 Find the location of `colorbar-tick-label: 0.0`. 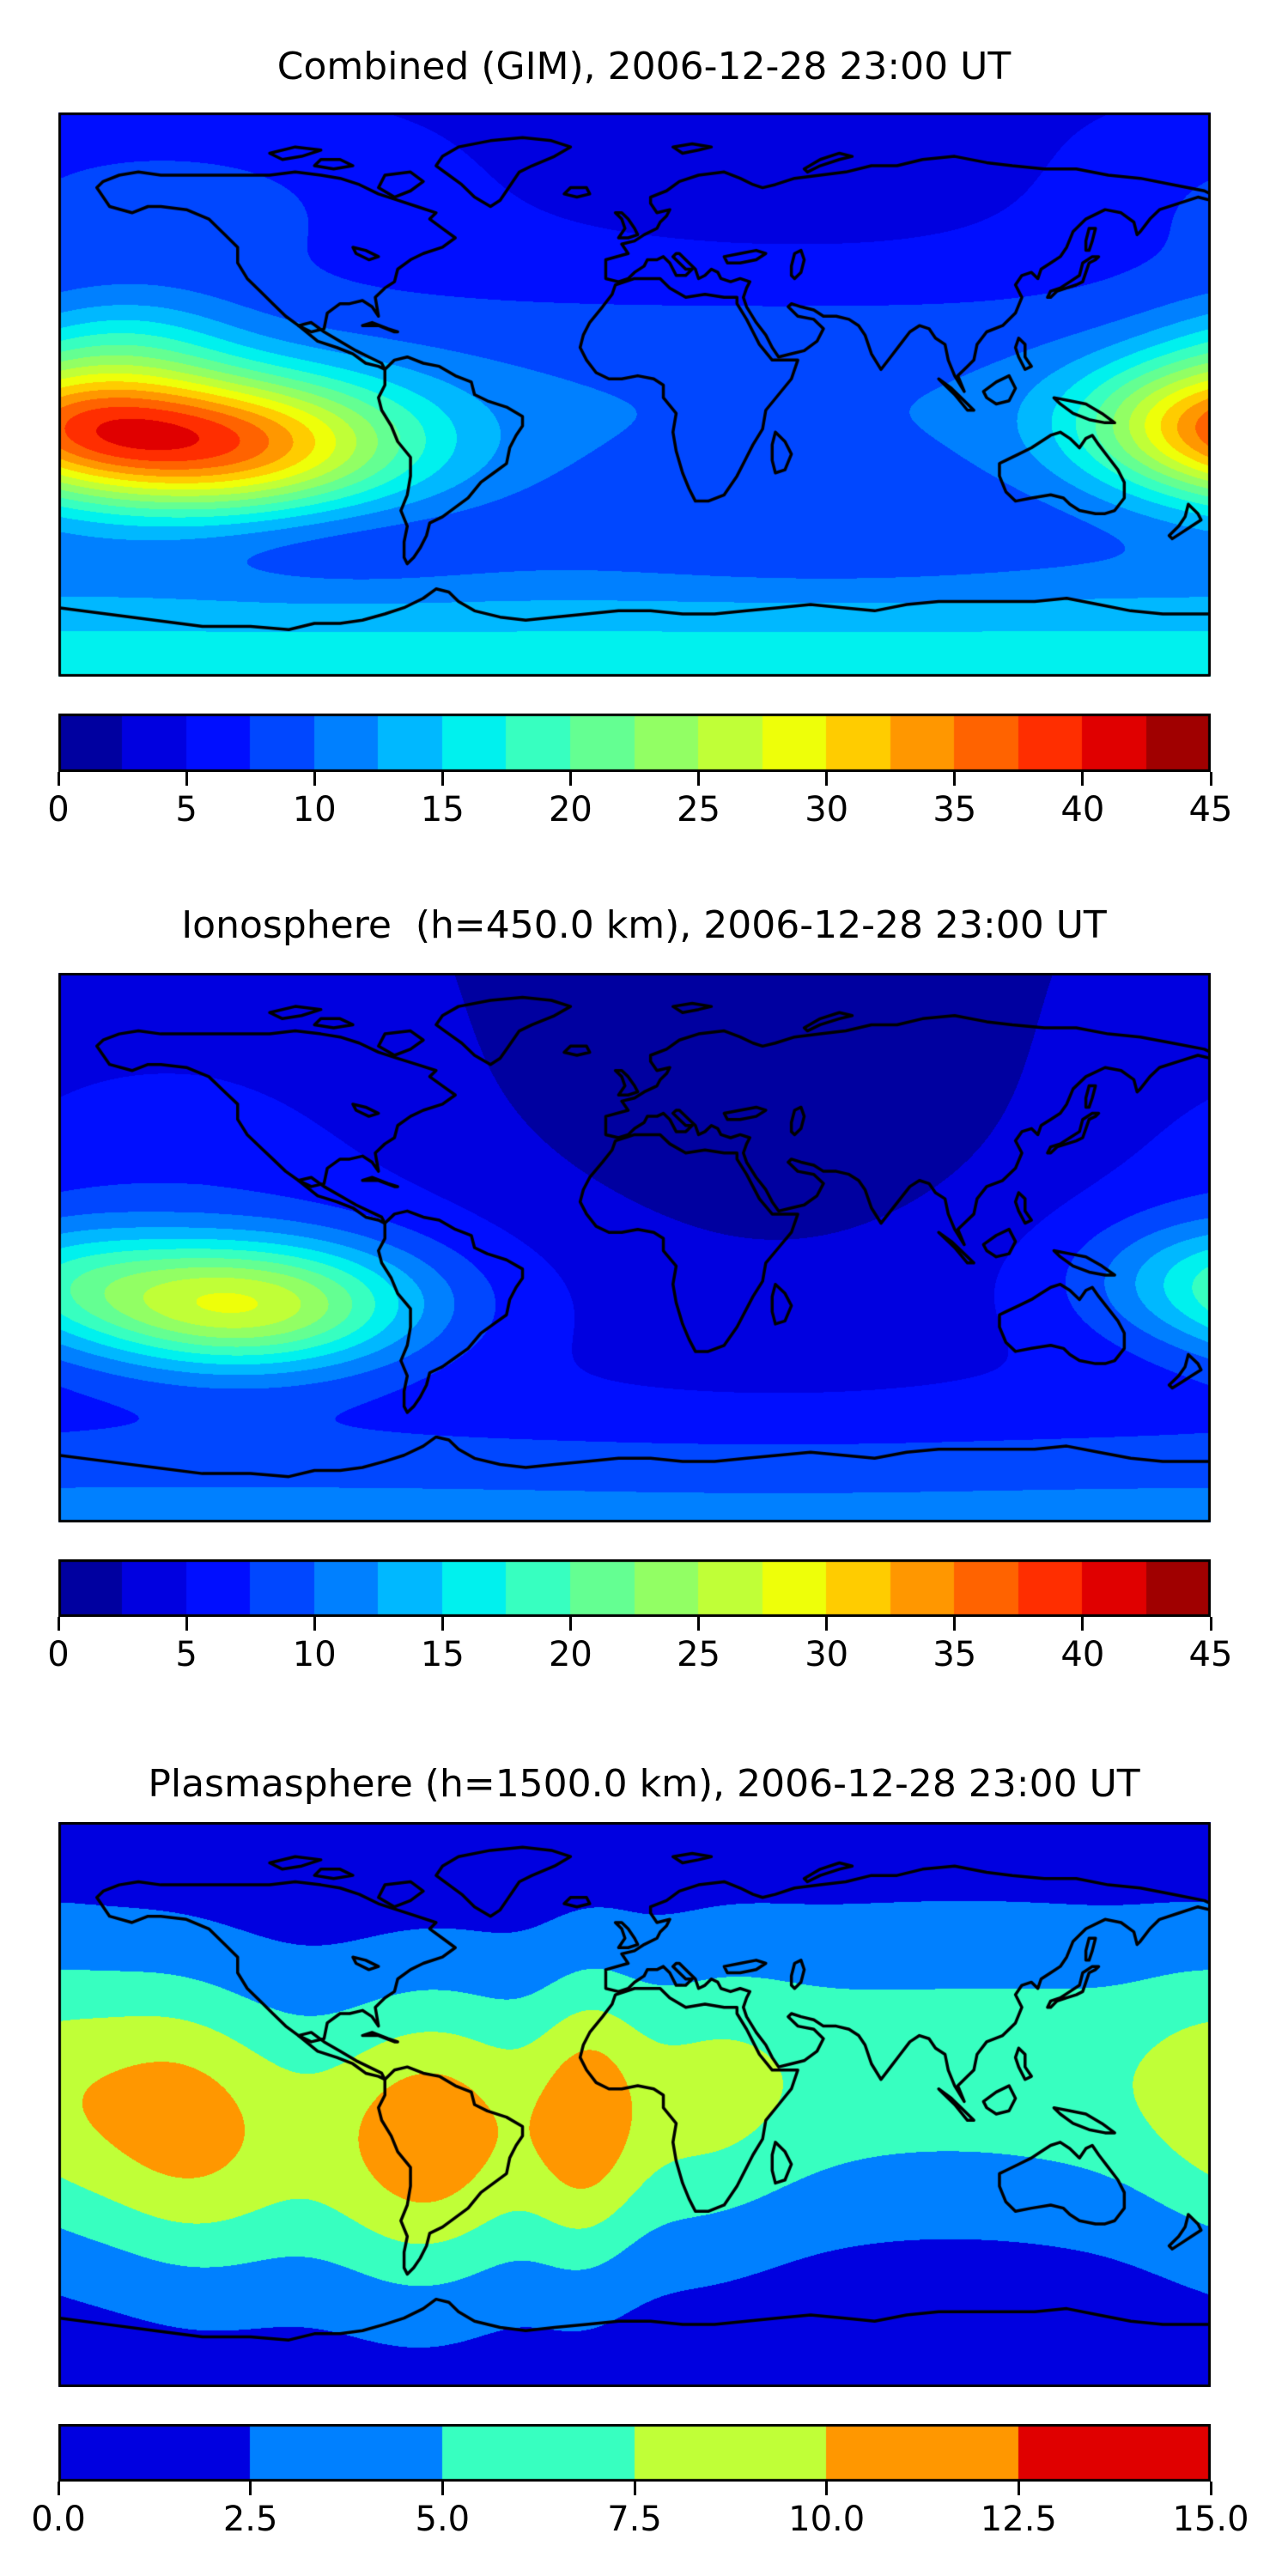

colorbar-tick-label: 0.0 is located at coordinates (59, 2519).